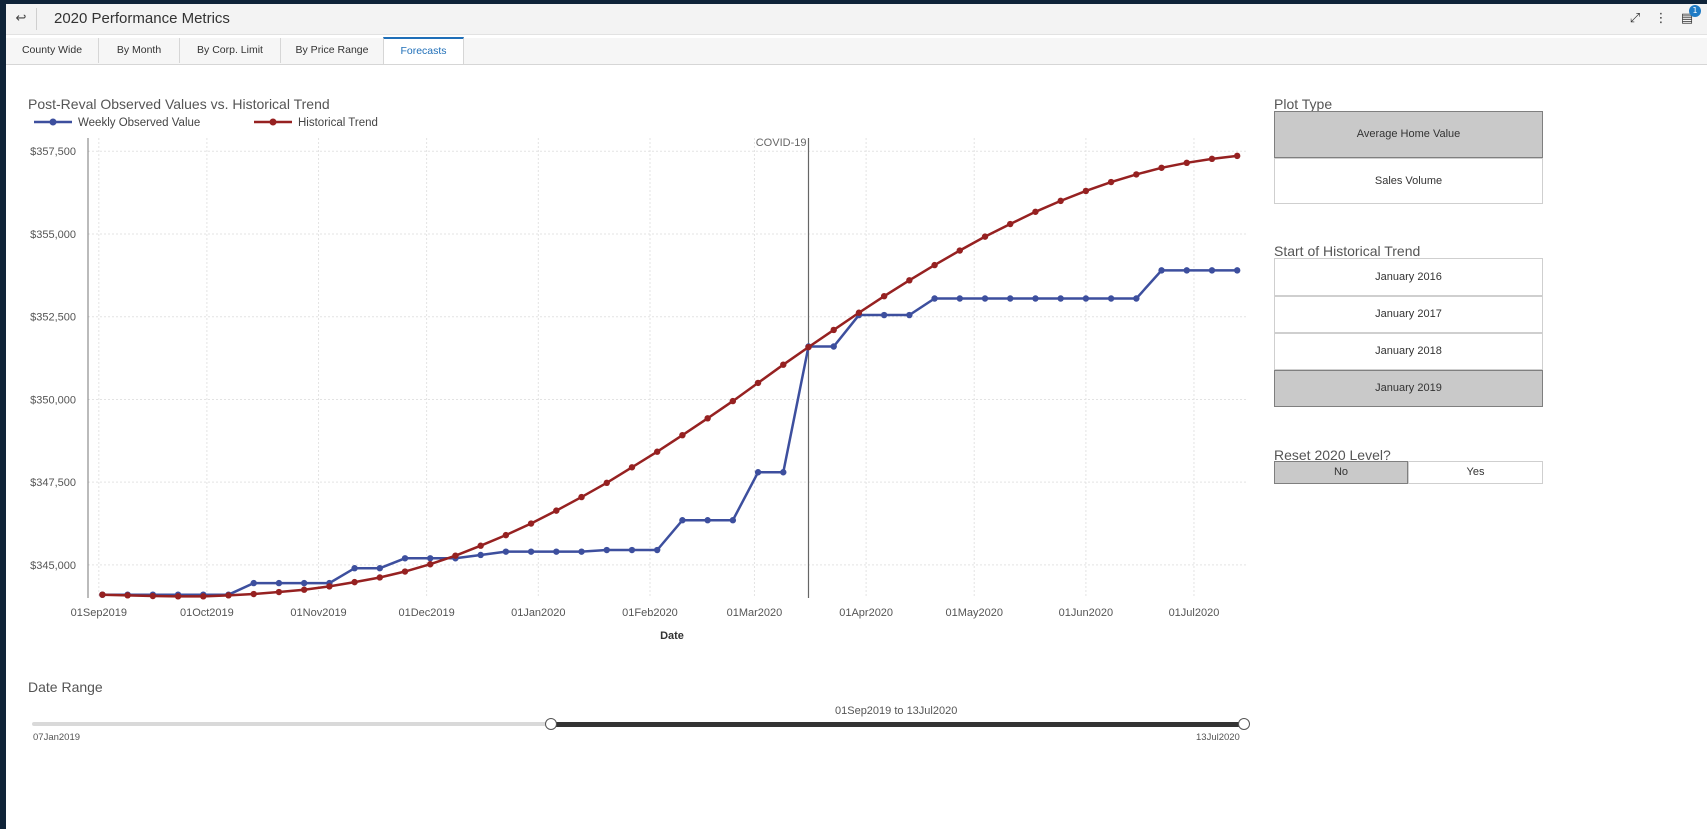 The image size is (1707, 829). What do you see at coordinates (538, 613) in the screenshot?
I see `x-tick-label: 01Jan2020` at bounding box center [538, 613].